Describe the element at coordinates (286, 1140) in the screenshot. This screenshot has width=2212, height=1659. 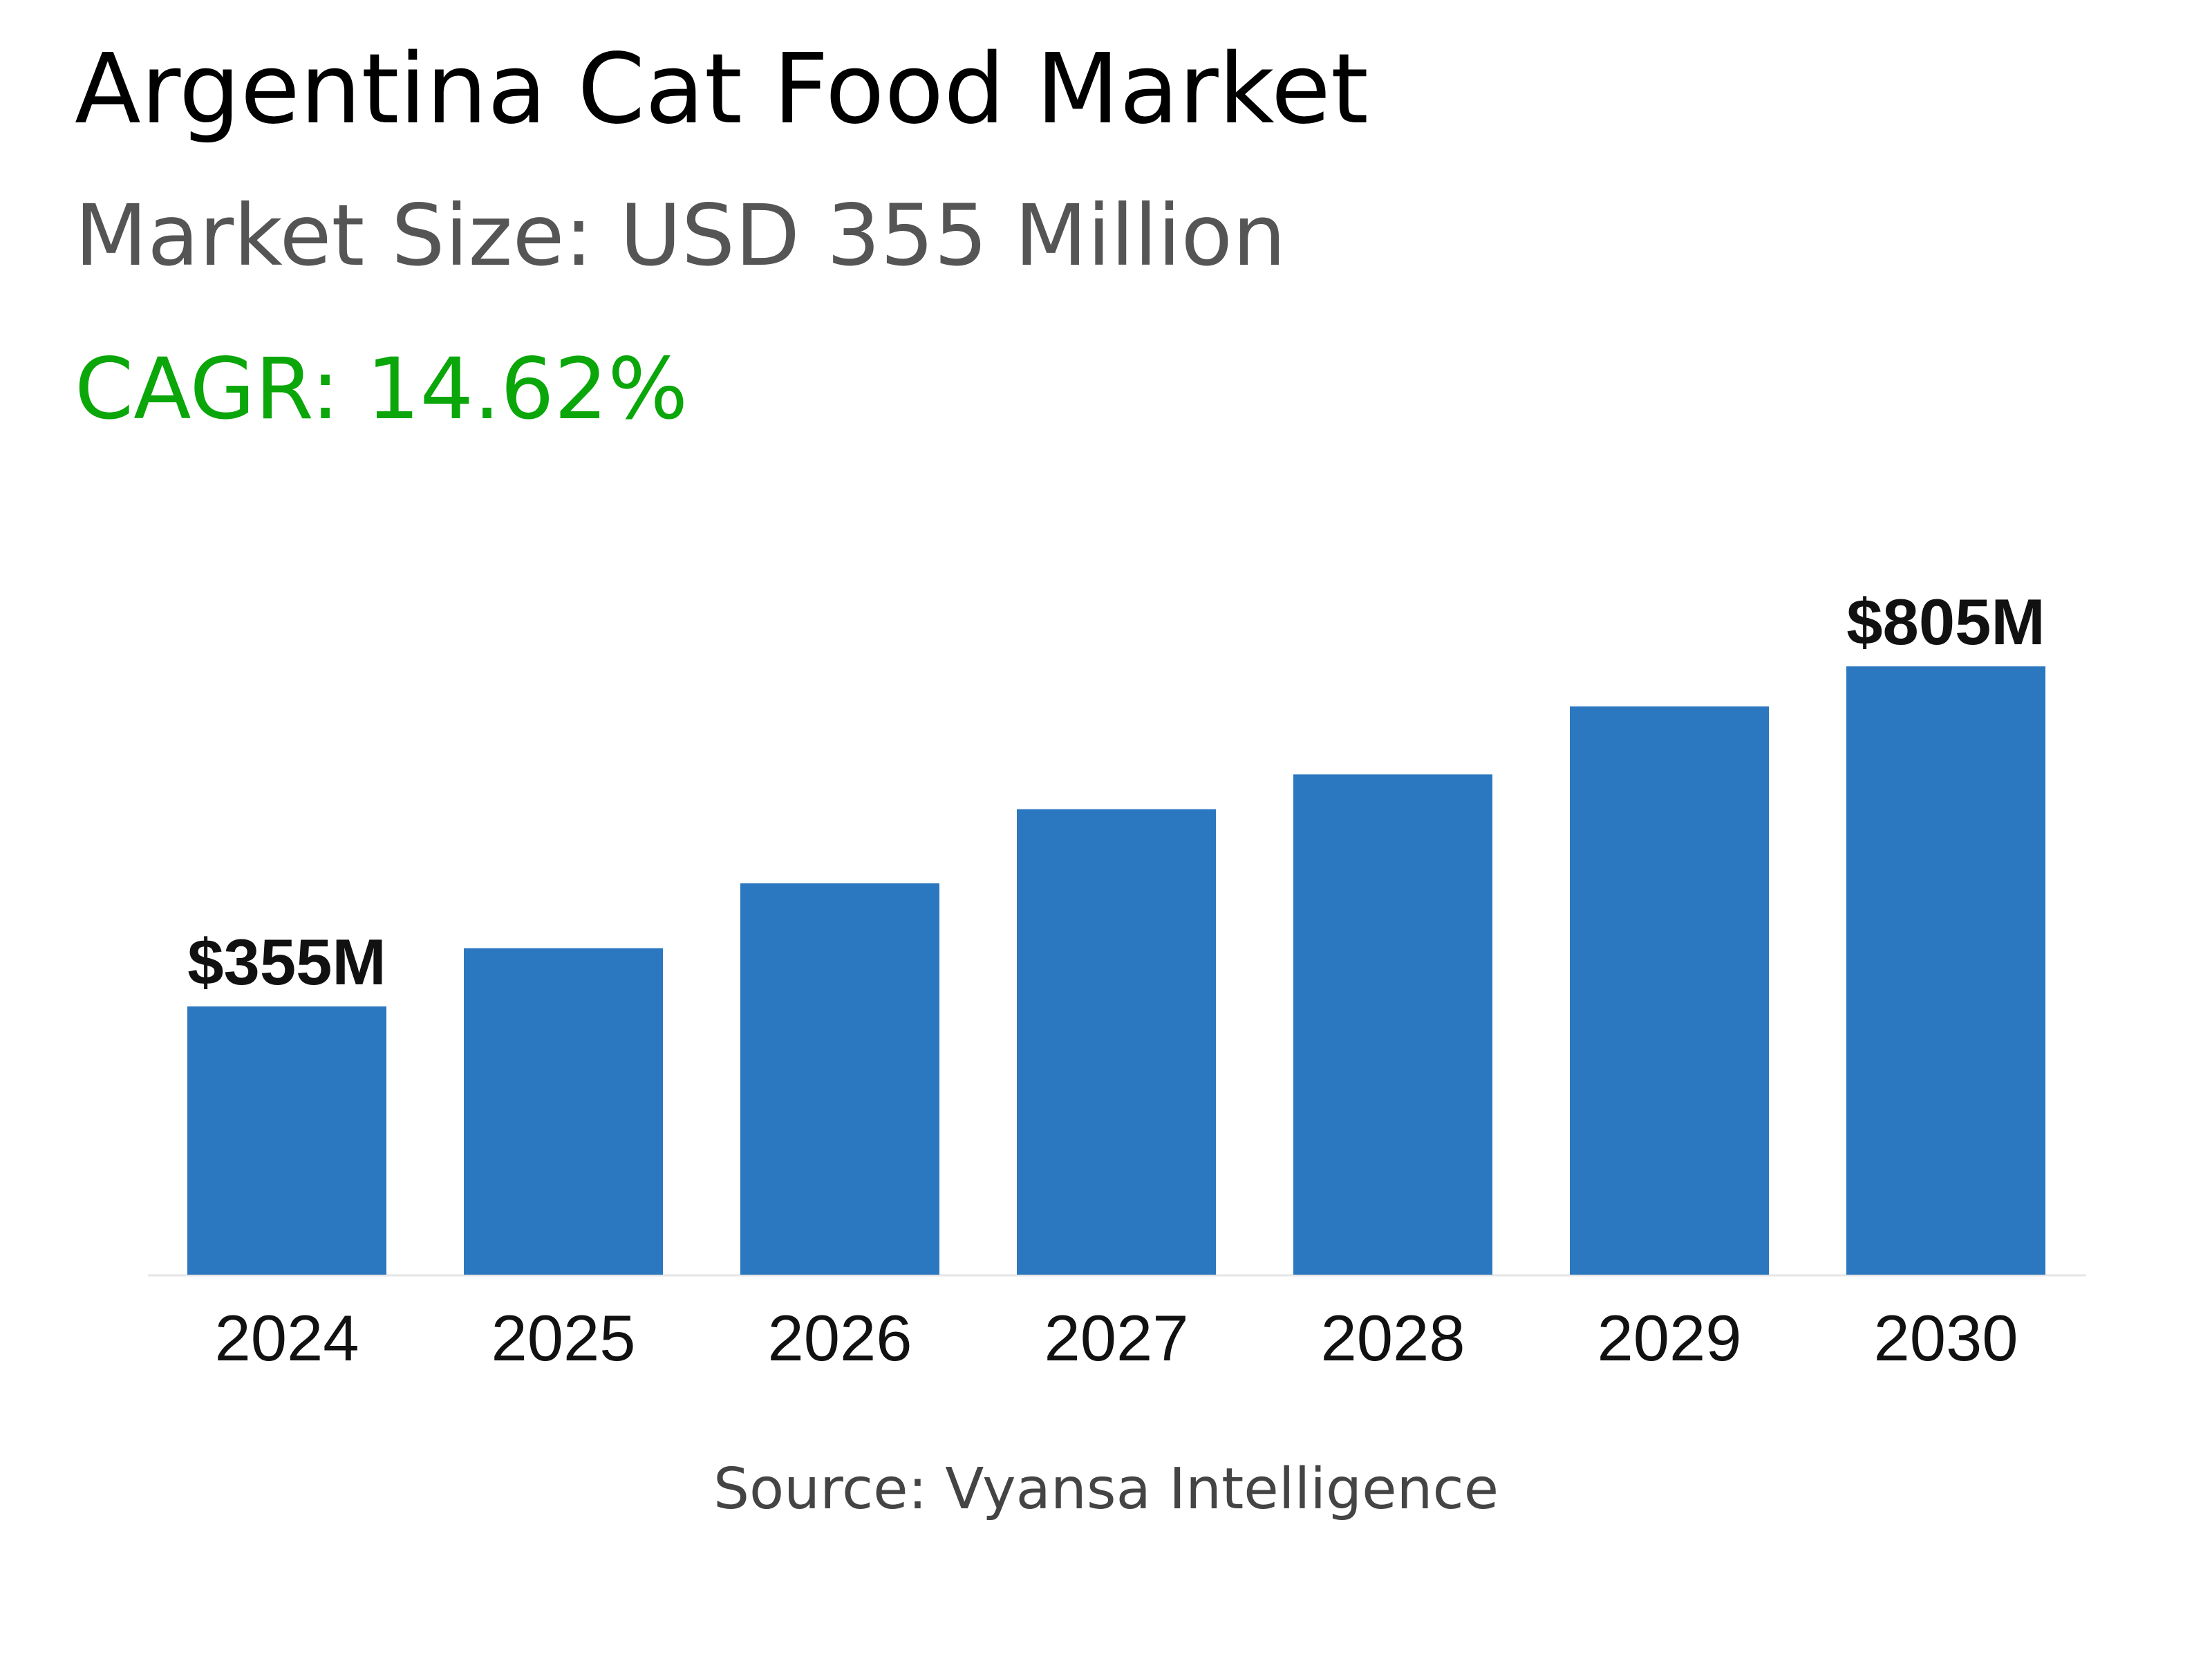
I see `bar-2024` at that location.